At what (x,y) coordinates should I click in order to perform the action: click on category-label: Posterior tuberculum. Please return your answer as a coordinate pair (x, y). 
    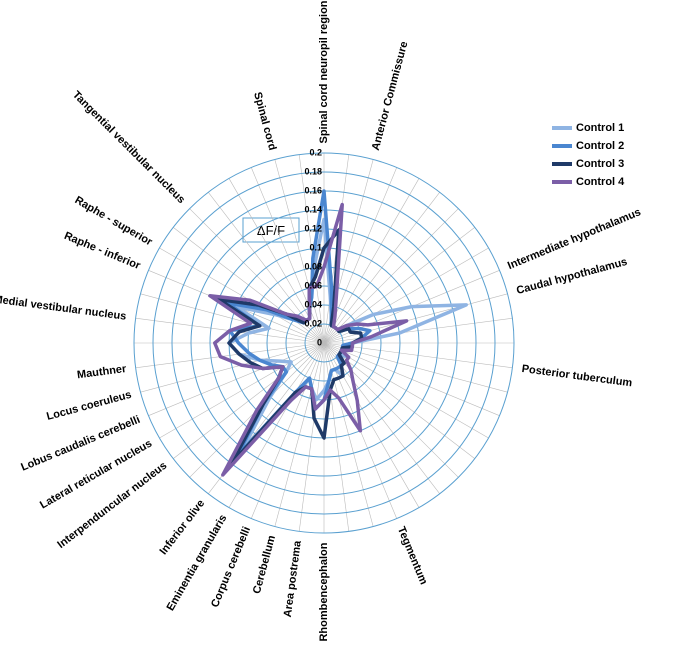
    Looking at the image, I should click on (577, 376).